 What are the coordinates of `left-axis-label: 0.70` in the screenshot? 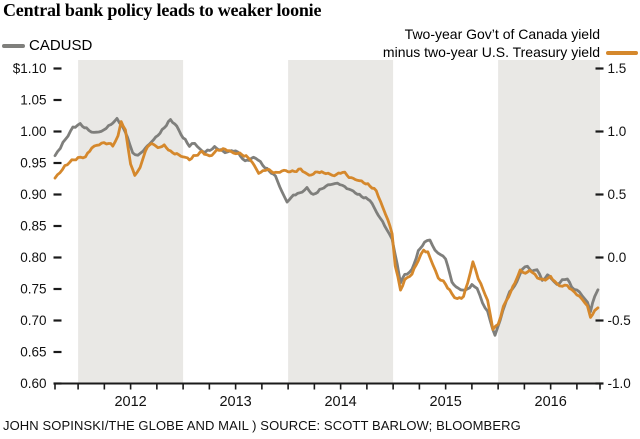 It's located at (33, 320).